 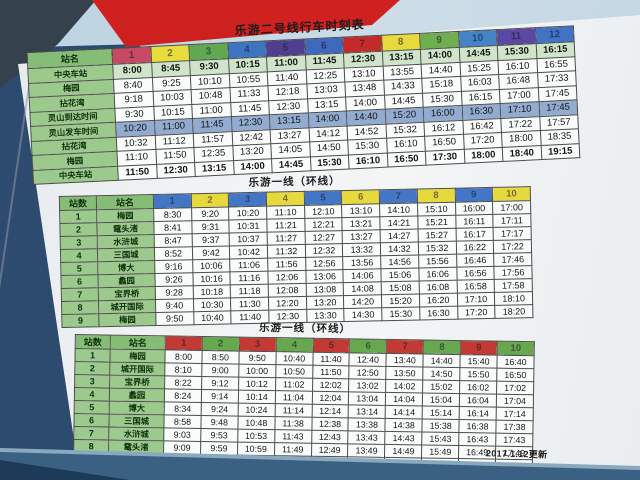 What do you see at coordinates (210, 226) in the screenshot?
I see `time-cell: 9:31` at bounding box center [210, 226].